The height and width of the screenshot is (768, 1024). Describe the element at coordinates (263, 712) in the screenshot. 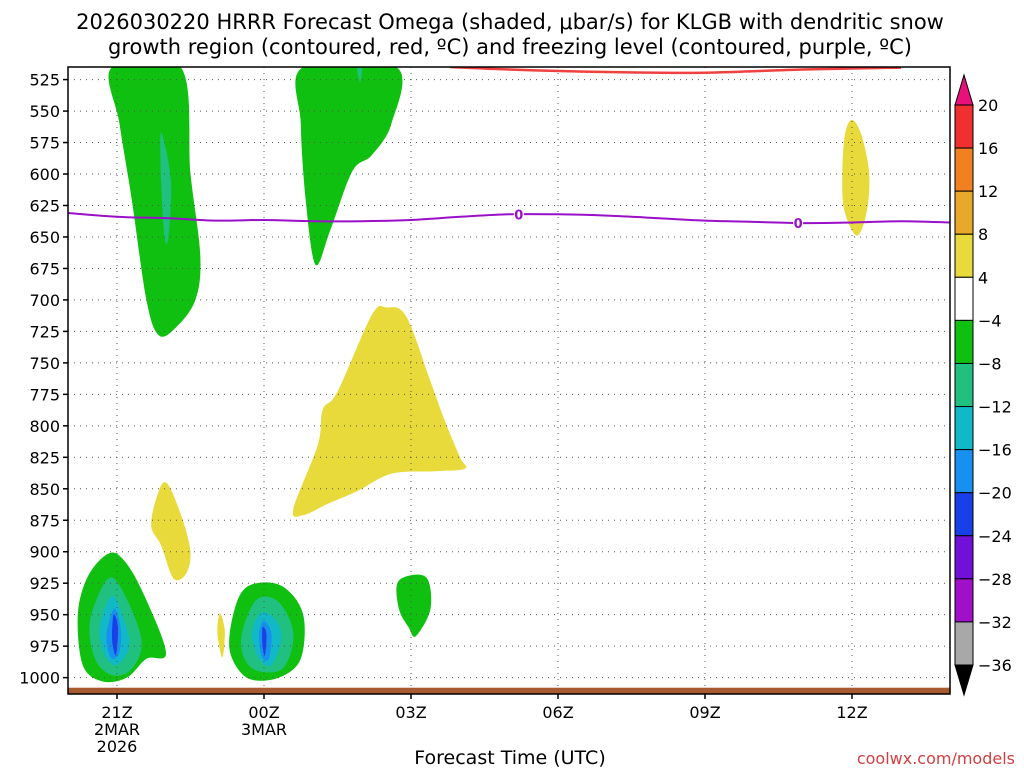

I see `x-tick-label: 00Z` at that location.